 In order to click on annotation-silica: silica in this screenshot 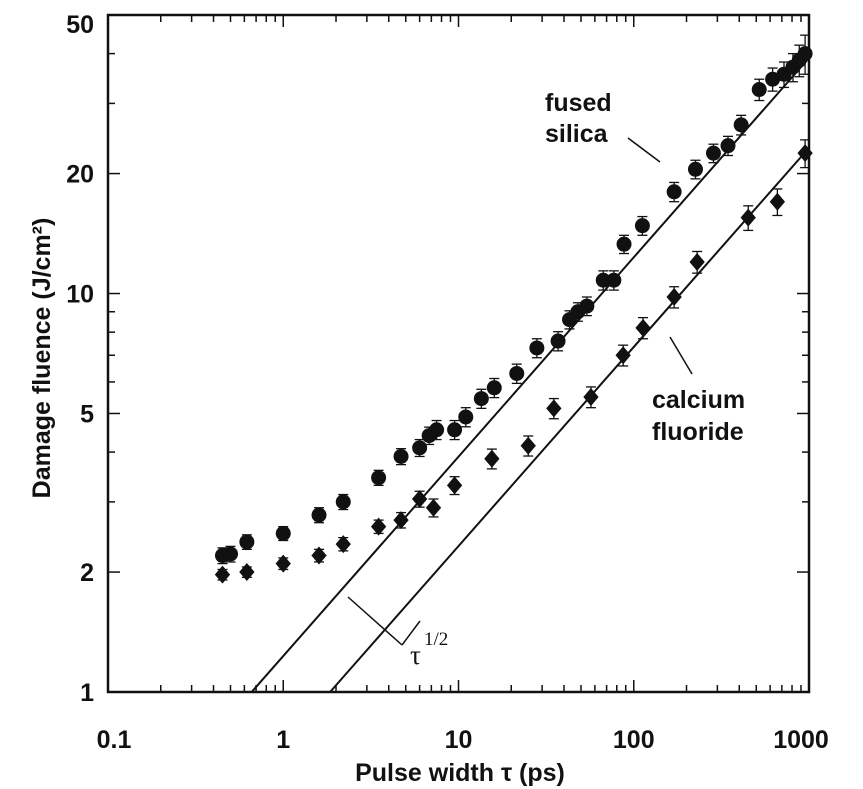, I will do `click(577, 134)`.